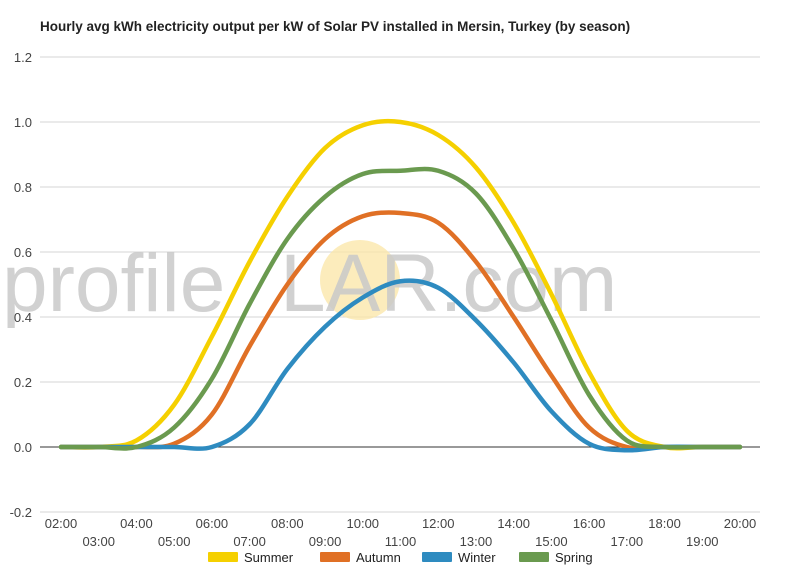 Image resolution: width=800 pixels, height=570 pixels. Describe the element at coordinates (113, 283) in the screenshot. I see `watermark-part-1: profile` at that location.